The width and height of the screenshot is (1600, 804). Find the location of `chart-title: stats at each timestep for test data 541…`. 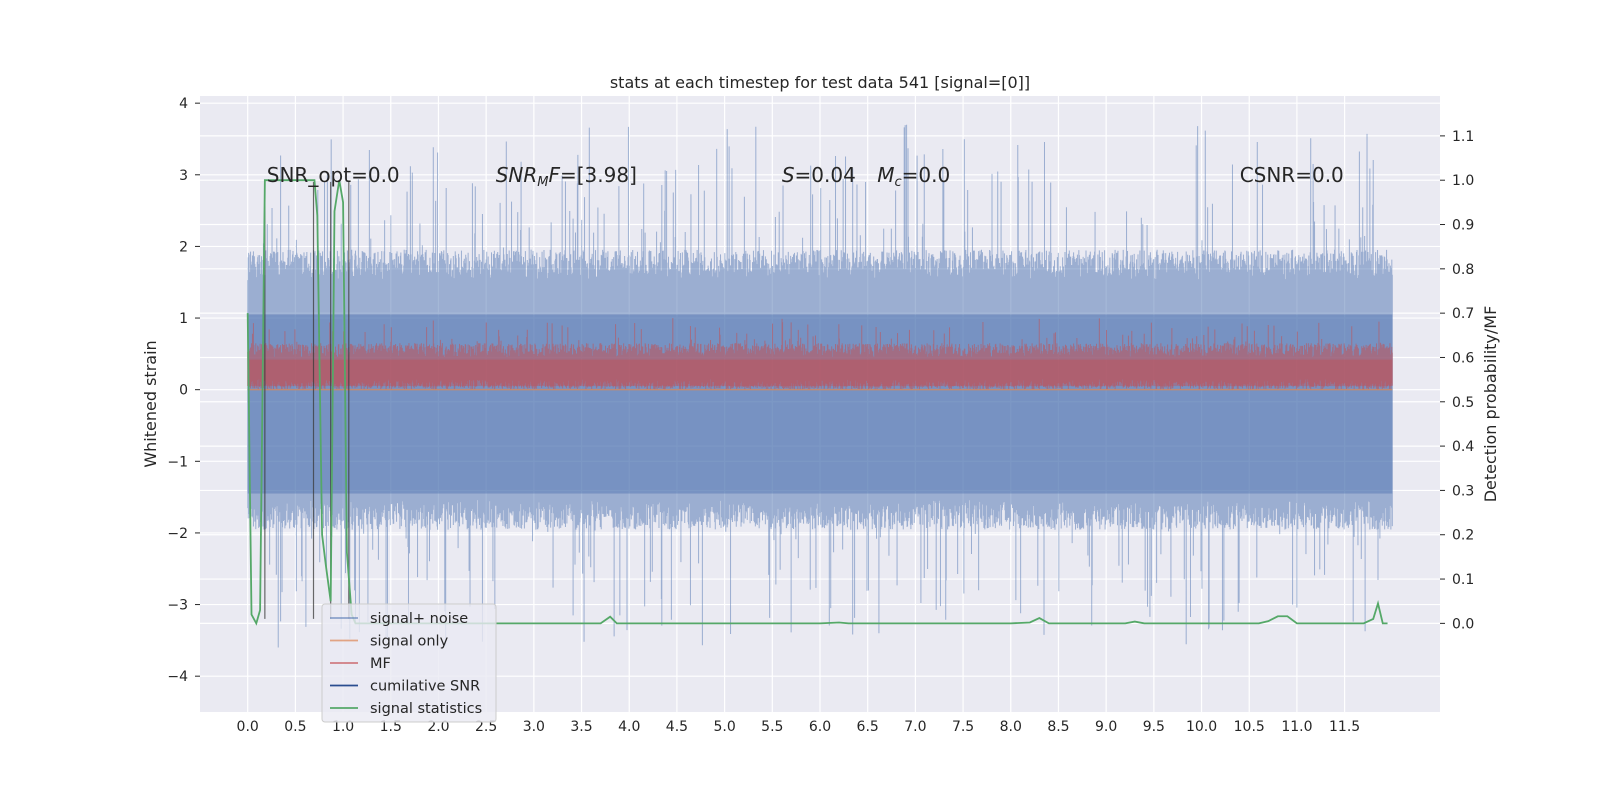

chart-title: stats at each timestep for test data 541… is located at coordinates (820, 82).